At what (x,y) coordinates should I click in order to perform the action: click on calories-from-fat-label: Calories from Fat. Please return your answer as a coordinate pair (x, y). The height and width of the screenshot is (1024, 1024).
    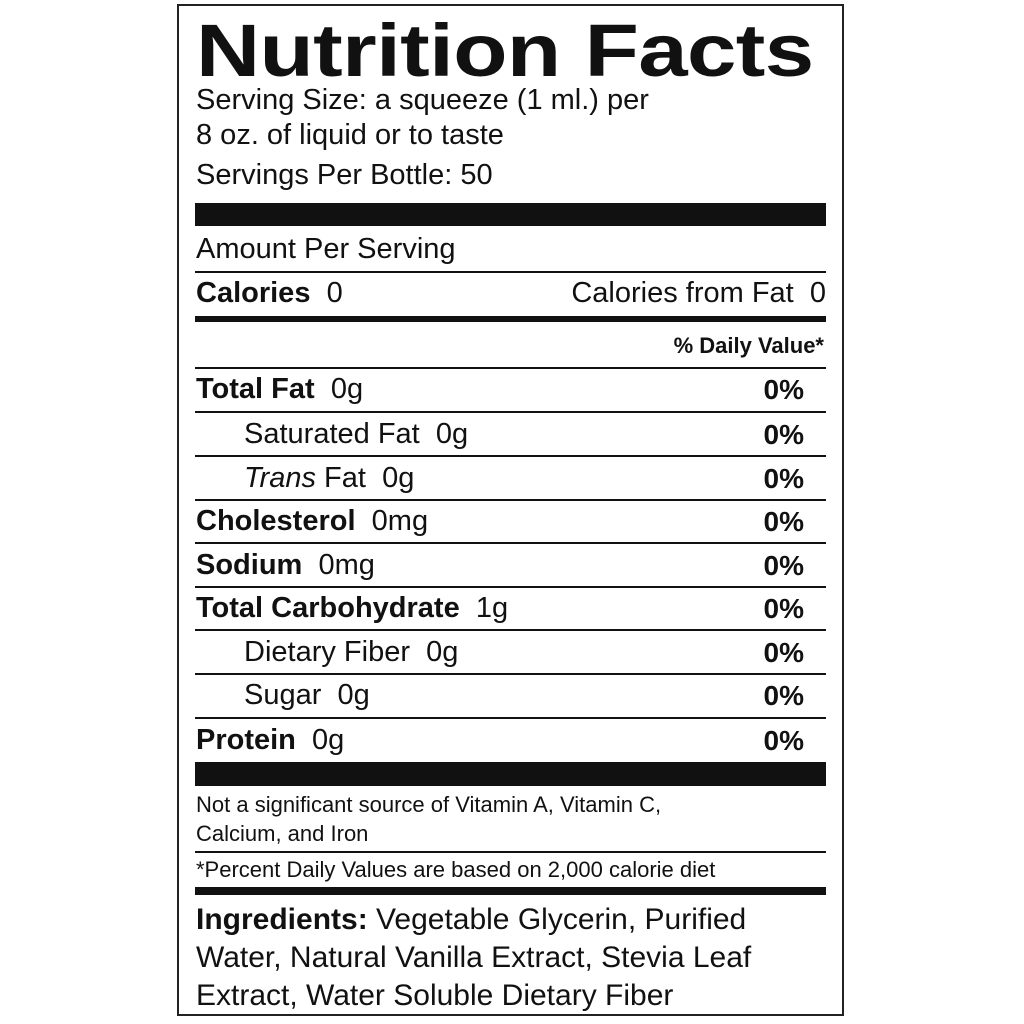
    Looking at the image, I should click on (682, 293).